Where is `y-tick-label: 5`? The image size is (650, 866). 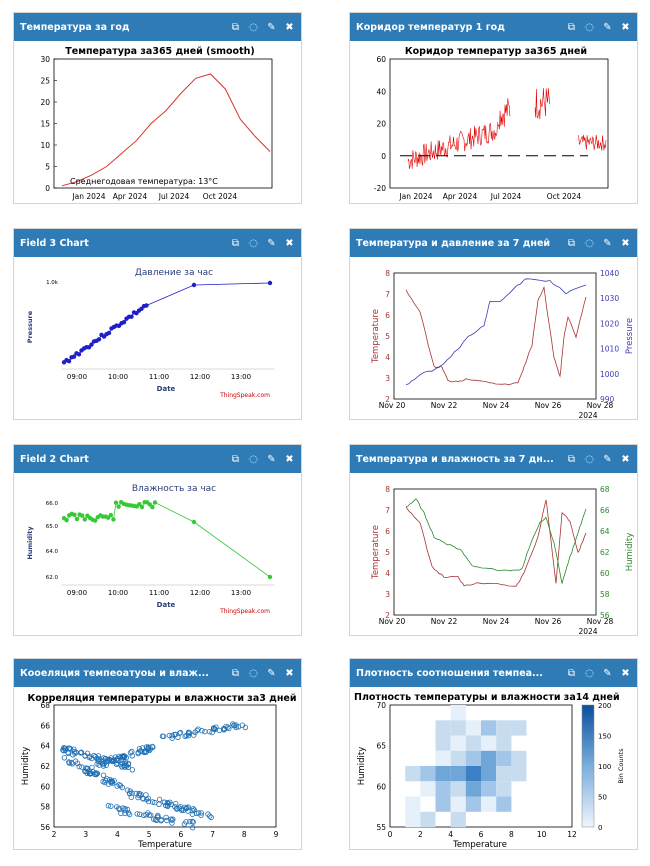
y-tick-label: 5 is located at coordinates (387, 336).